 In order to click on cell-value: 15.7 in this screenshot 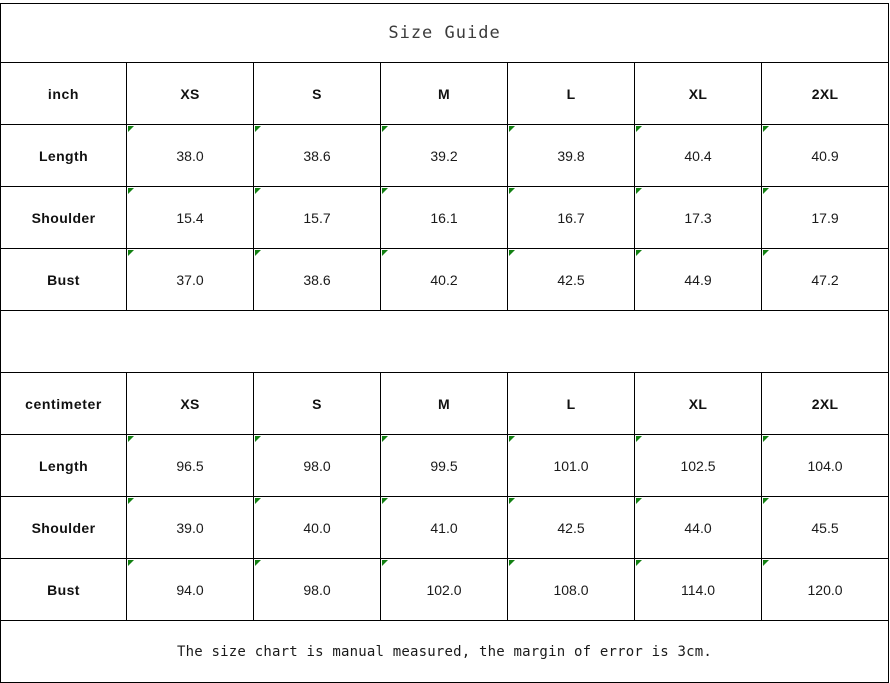, I will do `click(317, 217)`.